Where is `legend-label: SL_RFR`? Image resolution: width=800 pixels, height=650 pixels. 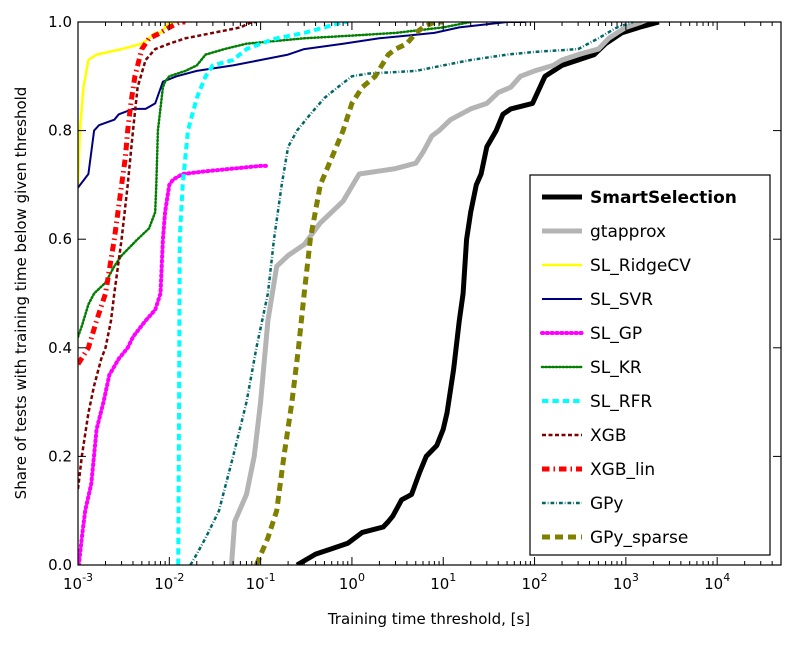
legend-label: SL_RFR is located at coordinates (621, 402).